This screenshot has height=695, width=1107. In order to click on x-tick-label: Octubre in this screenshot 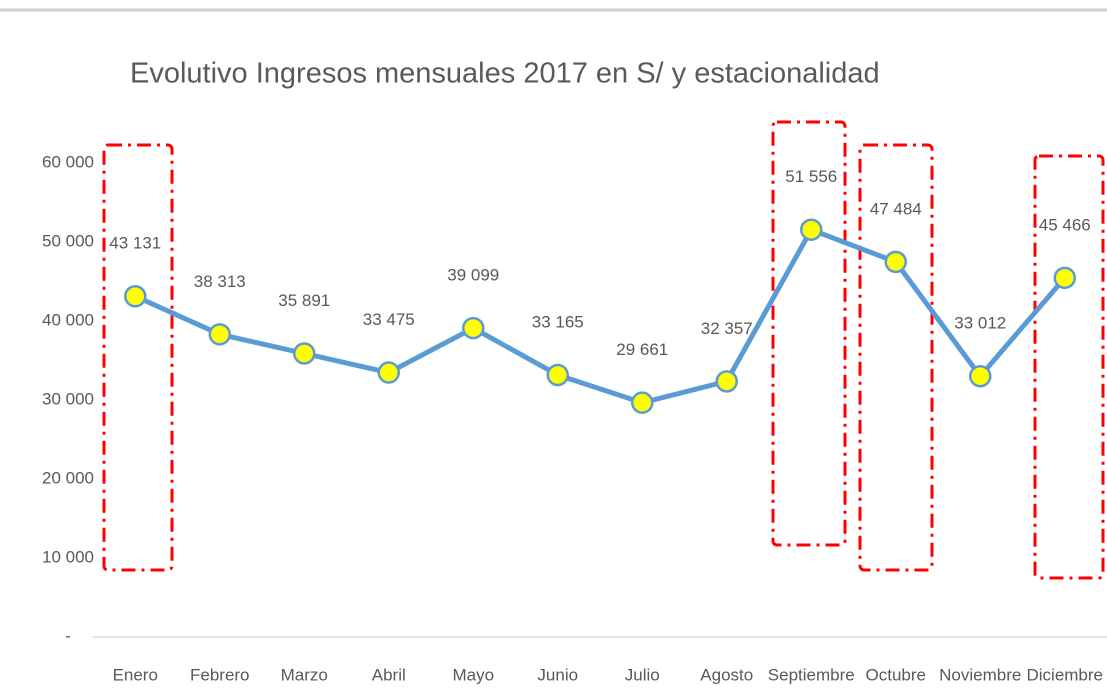, I will do `click(896, 674)`.